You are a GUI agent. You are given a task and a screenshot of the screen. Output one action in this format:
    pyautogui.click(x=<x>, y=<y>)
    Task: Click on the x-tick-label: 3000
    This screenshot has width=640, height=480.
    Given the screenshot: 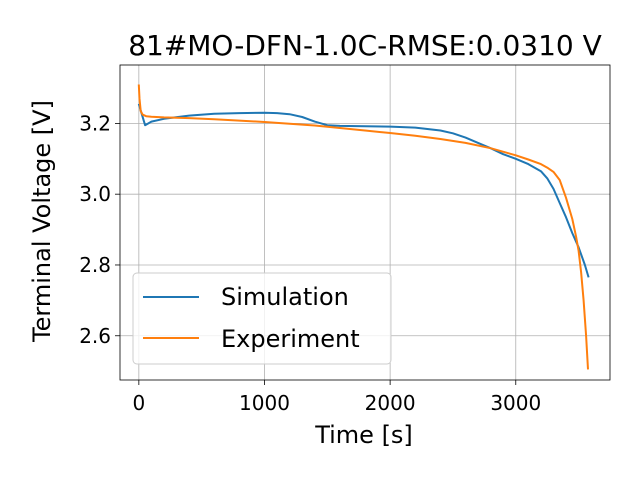 What is the action you would take?
    pyautogui.click(x=515, y=403)
    